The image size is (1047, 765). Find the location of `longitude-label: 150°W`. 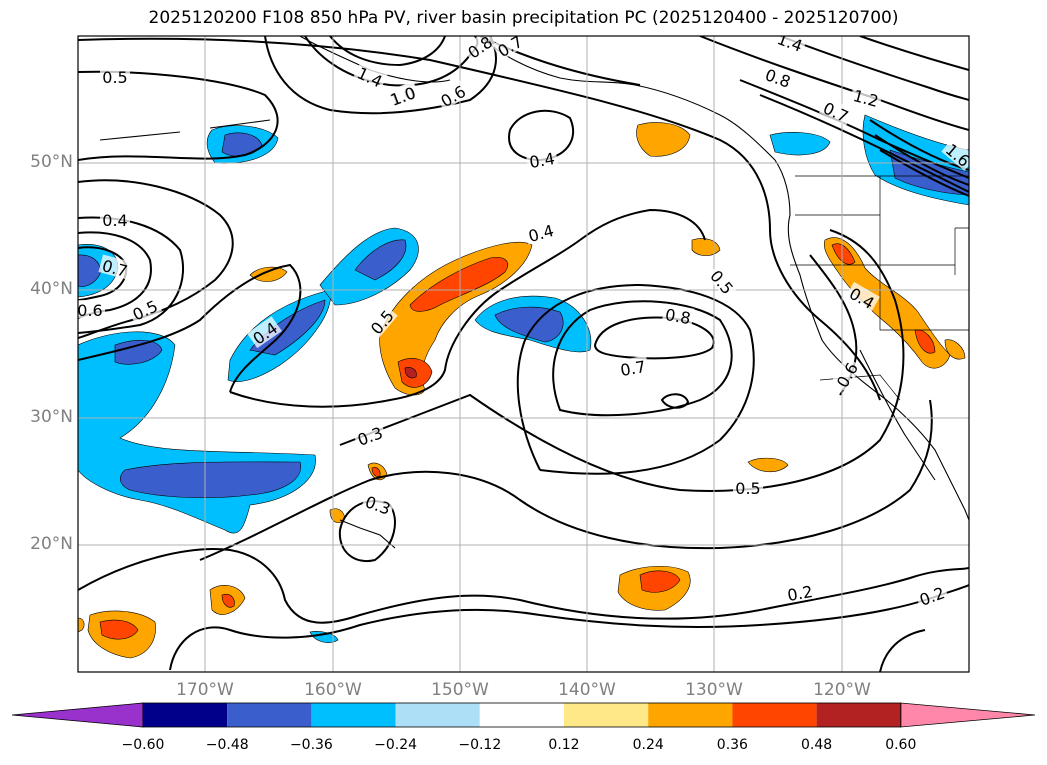

longitude-label: 150°W is located at coordinates (460, 690).